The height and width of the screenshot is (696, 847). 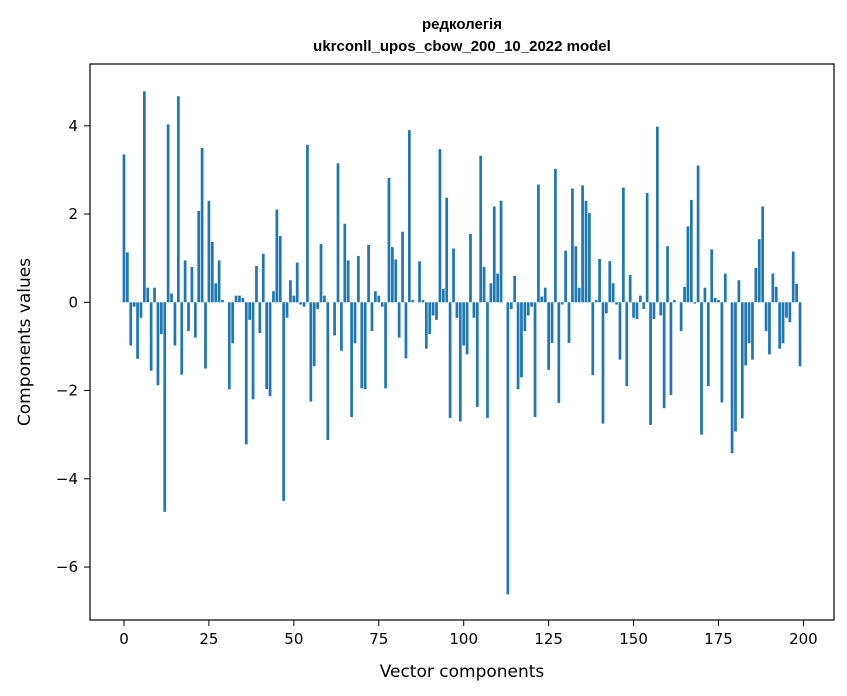 What do you see at coordinates (462, 46) in the screenshot?
I see `chart-subtitle: ukrconll_upos_cbow_200_10_2022 model` at bounding box center [462, 46].